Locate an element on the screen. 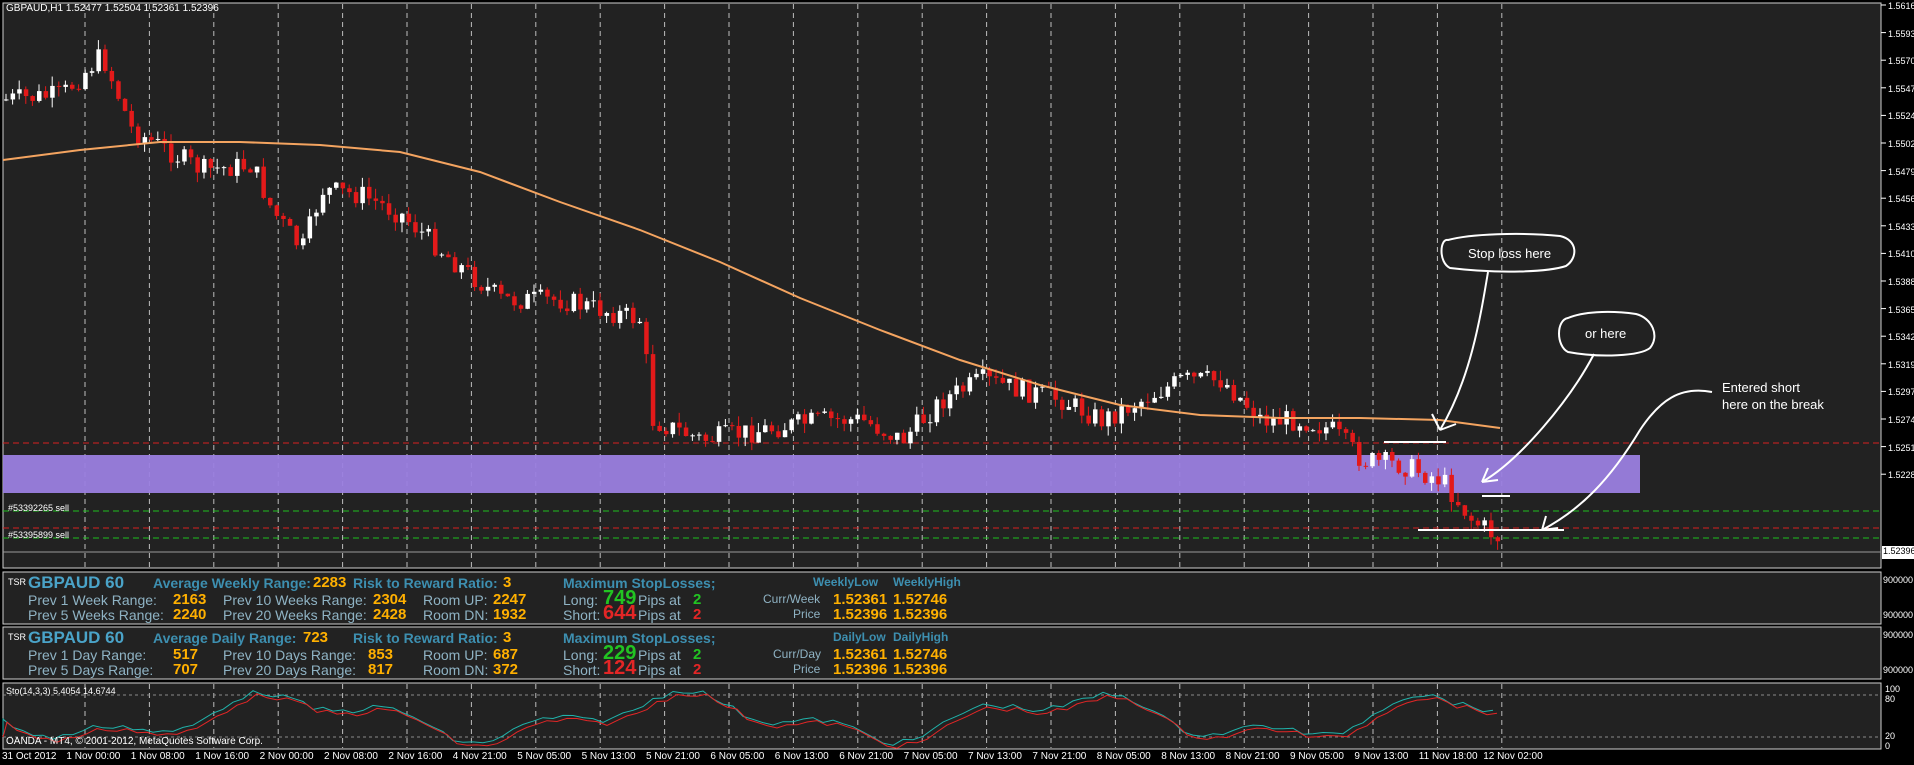 The image size is (1914, 765). weekly-roomup-value: 2247 is located at coordinates (510, 599).